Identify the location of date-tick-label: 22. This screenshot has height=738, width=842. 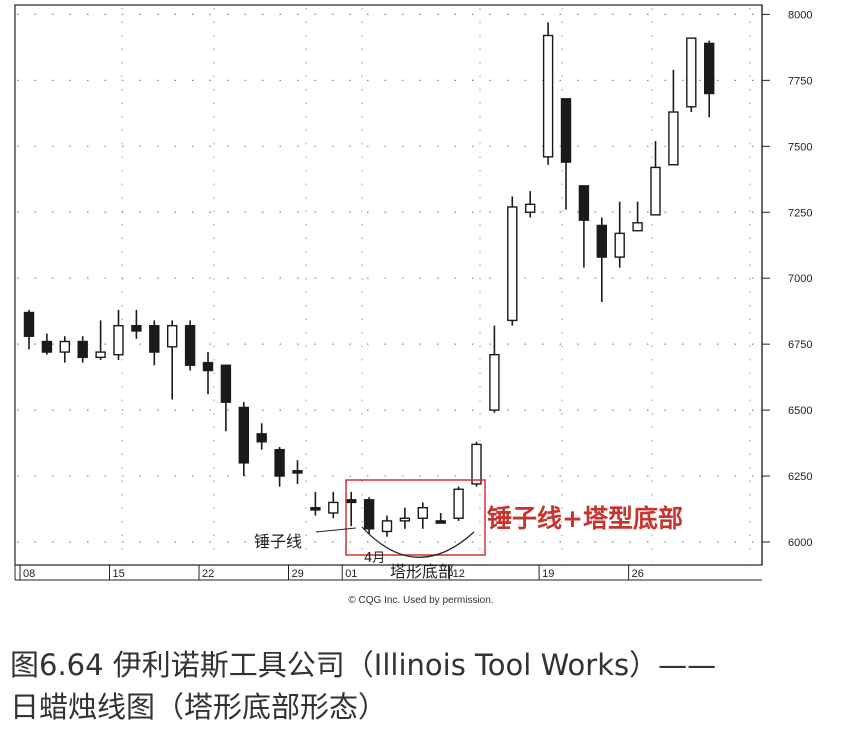
(208, 574).